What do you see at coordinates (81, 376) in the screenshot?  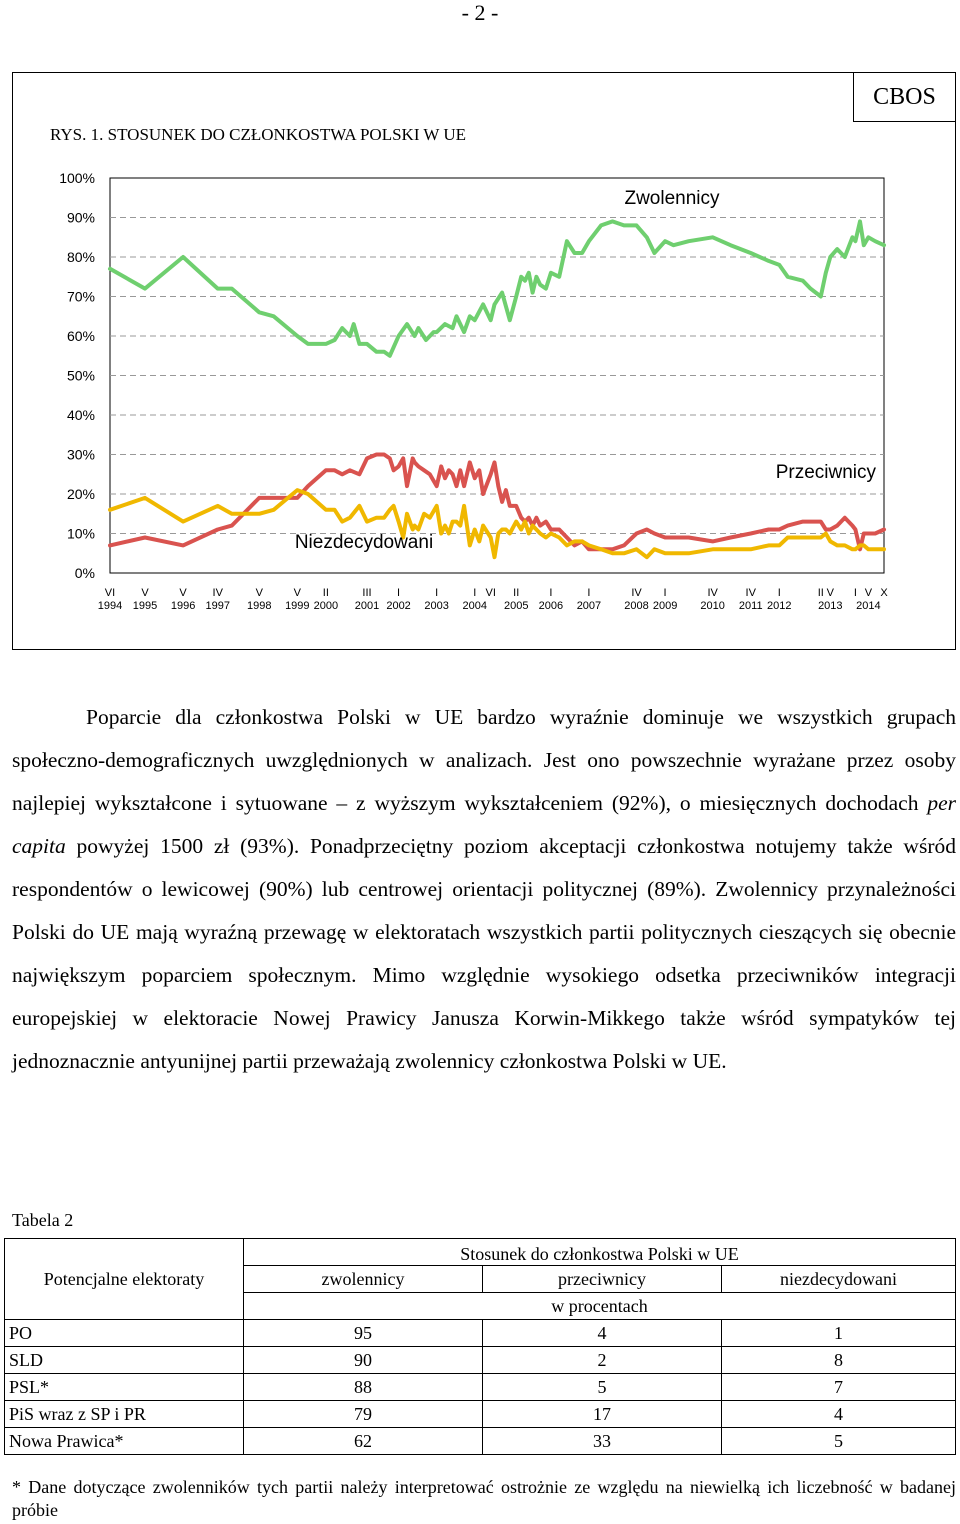 I see `y-tick-label: 50%` at bounding box center [81, 376].